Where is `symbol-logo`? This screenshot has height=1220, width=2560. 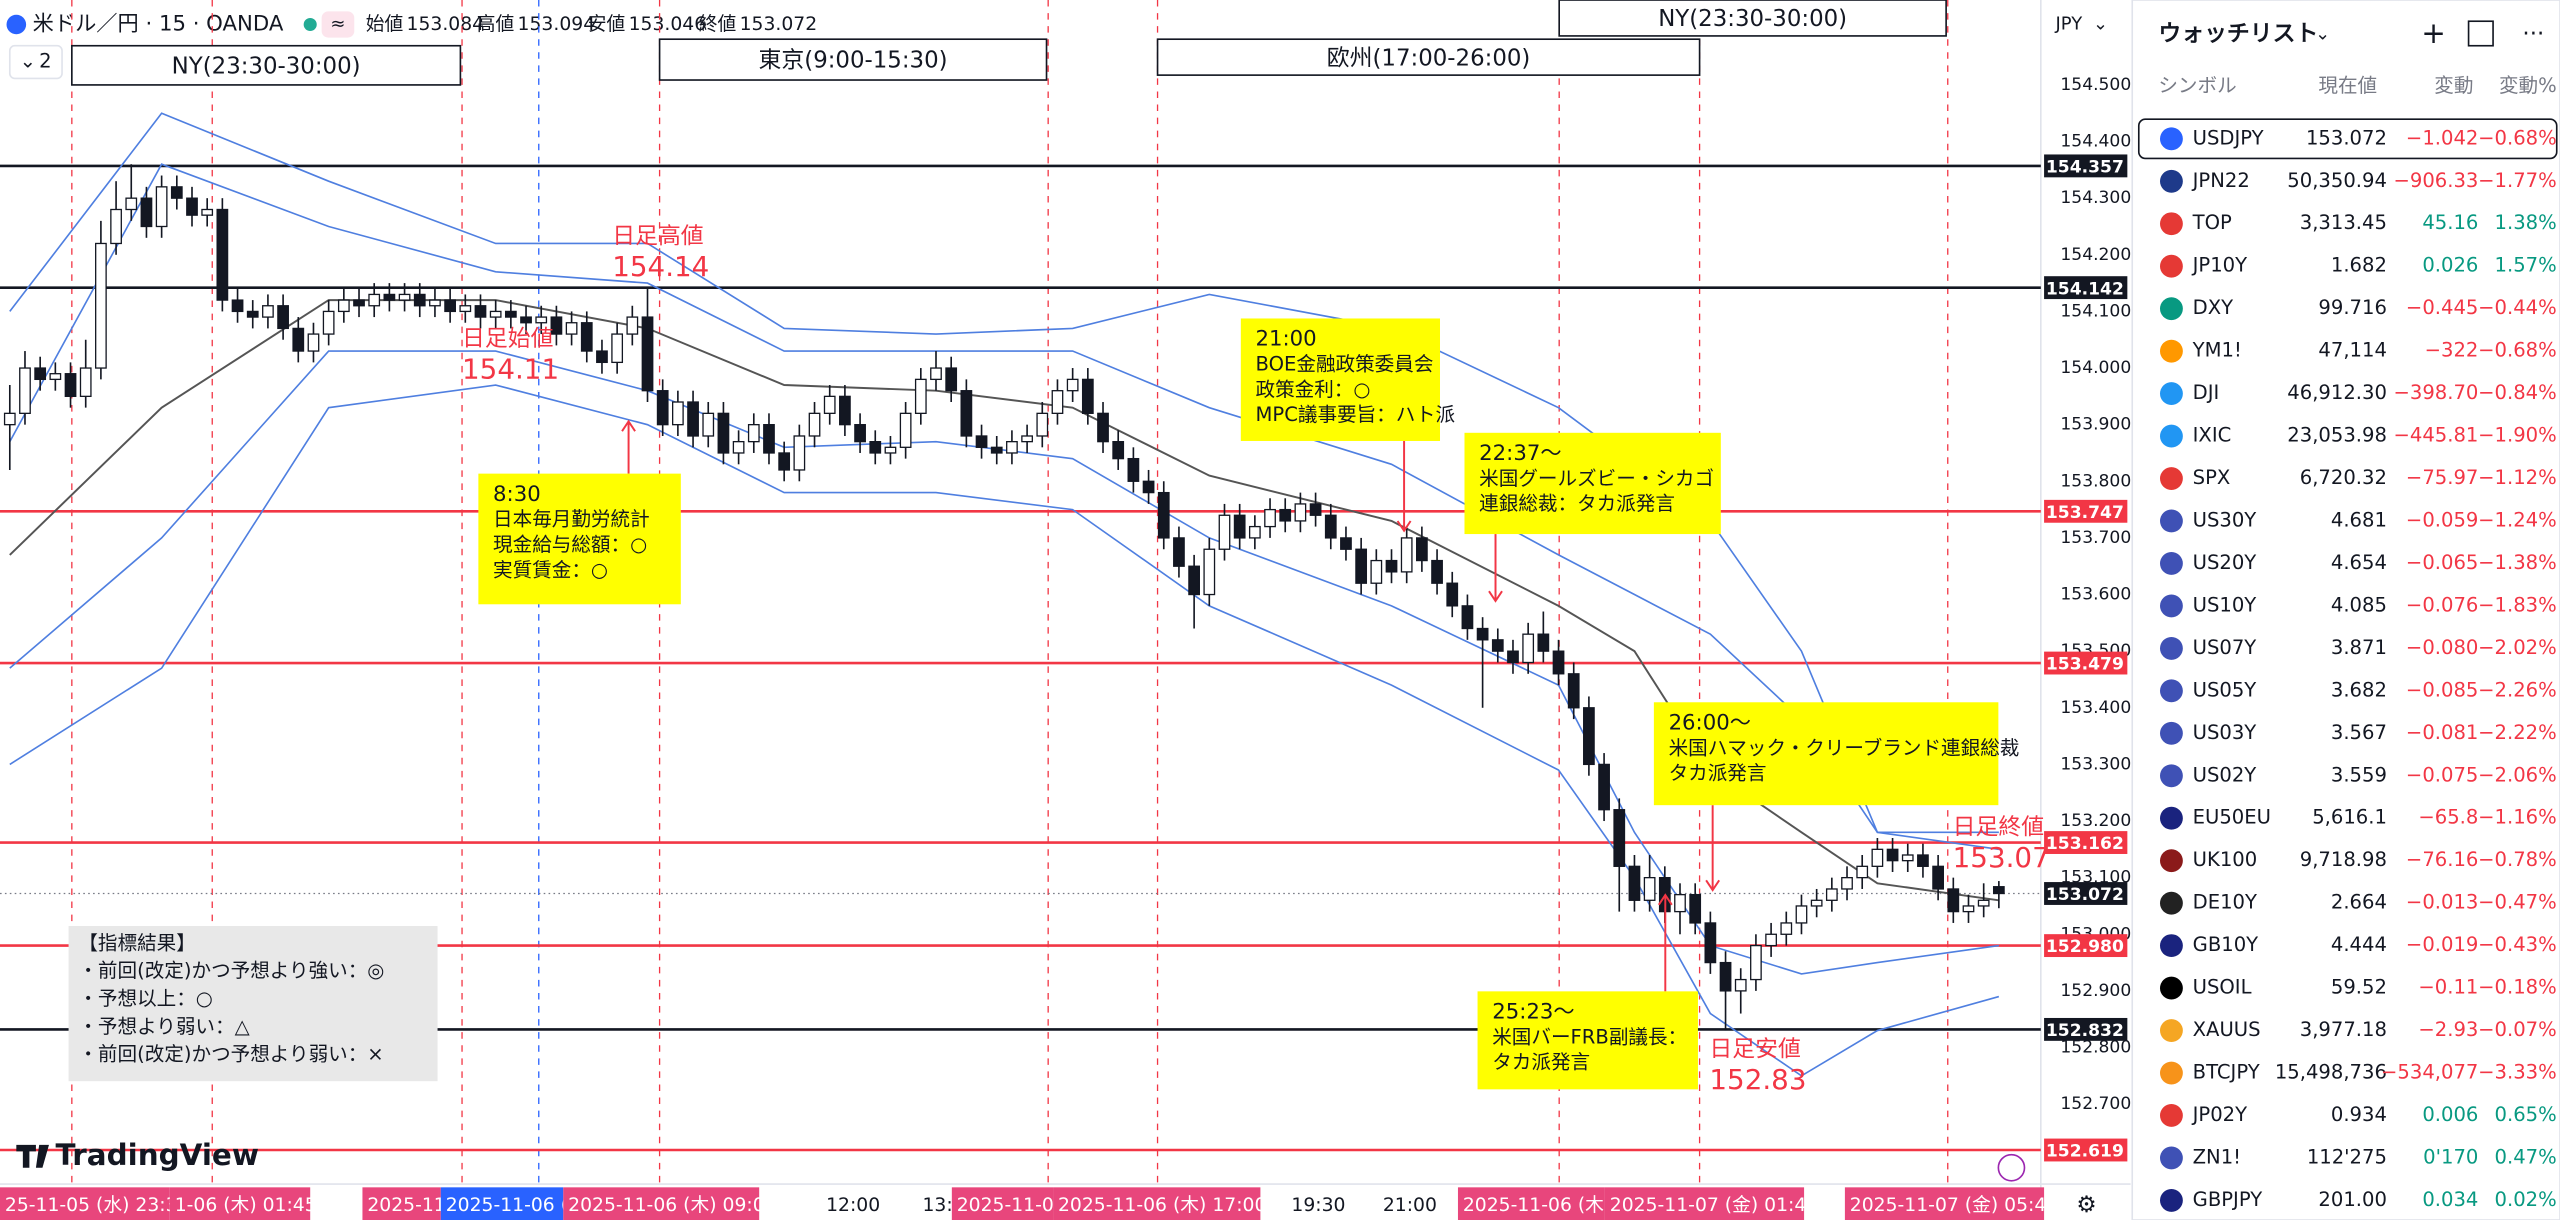 symbol-logo is located at coordinates (16, 24).